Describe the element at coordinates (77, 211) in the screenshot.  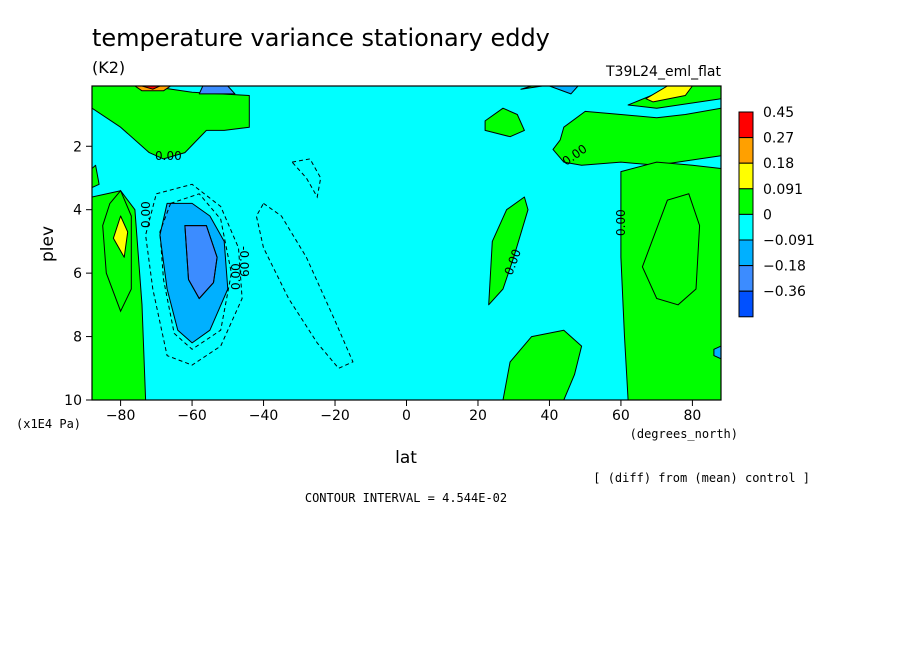
I see `y-tick-label: 4` at that location.